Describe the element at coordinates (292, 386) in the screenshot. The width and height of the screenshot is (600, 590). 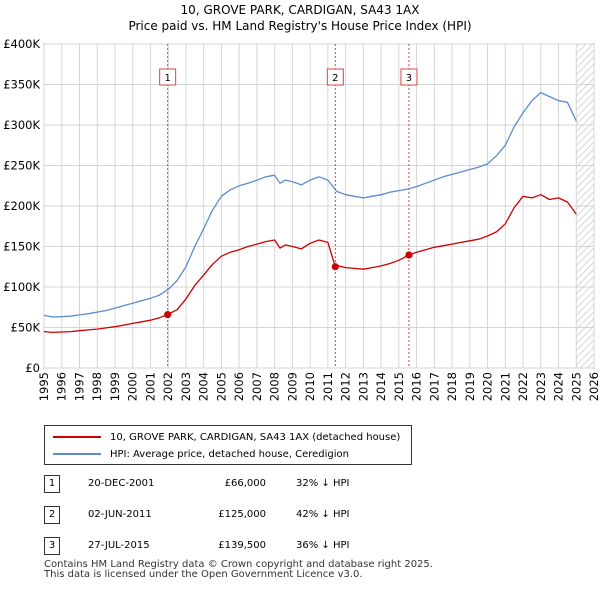
I see `x-tick-label: 2009` at that location.